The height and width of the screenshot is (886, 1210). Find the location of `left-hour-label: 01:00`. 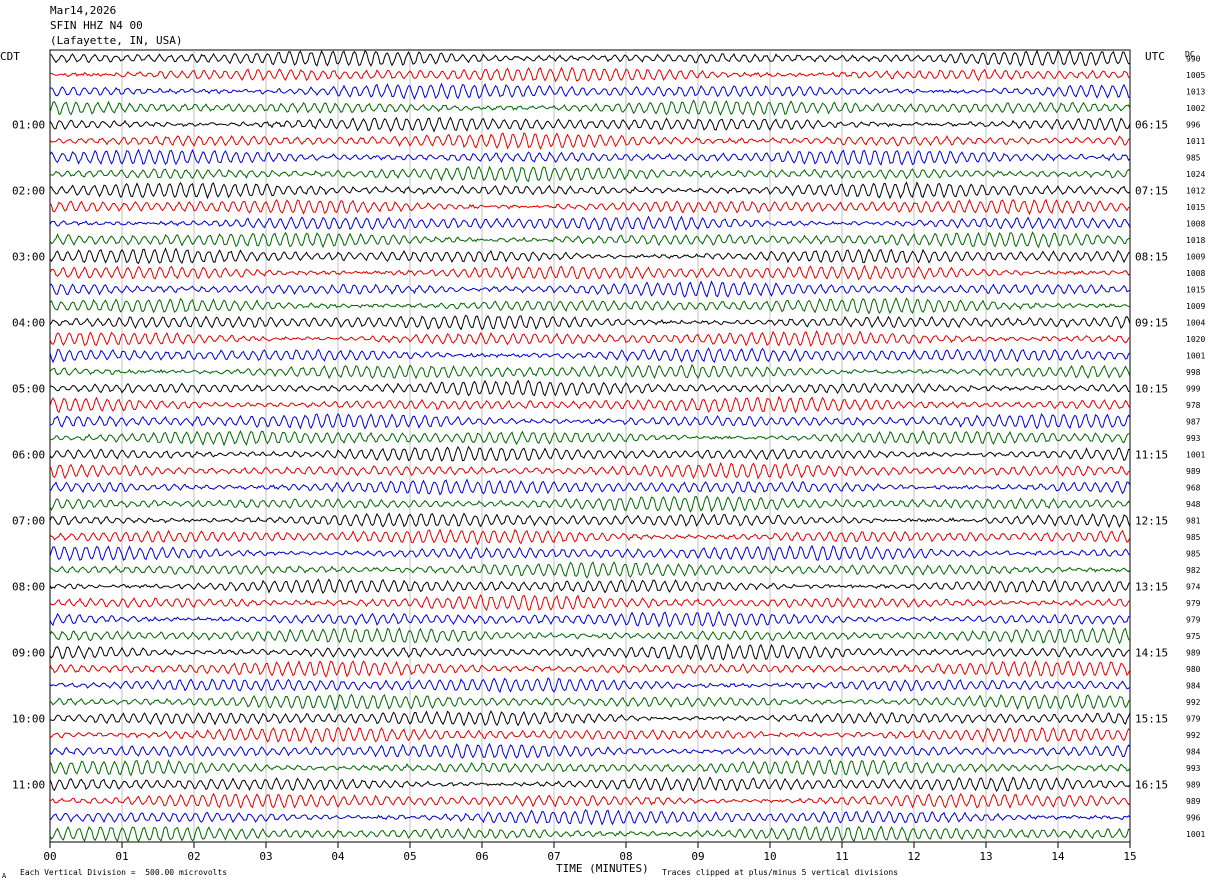

left-hour-label: 01:00 is located at coordinates (28, 124).